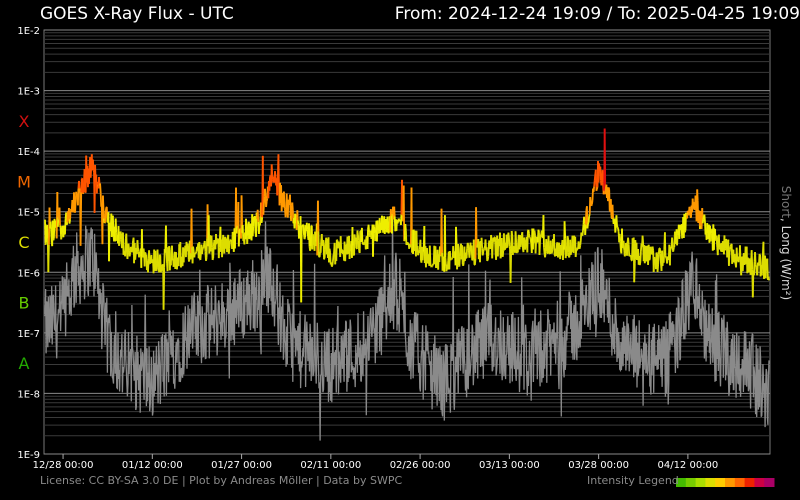 The width and height of the screenshot is (800, 500). Describe the element at coordinates (24, 181) in the screenshot. I see `flare-class-label: M` at that location.